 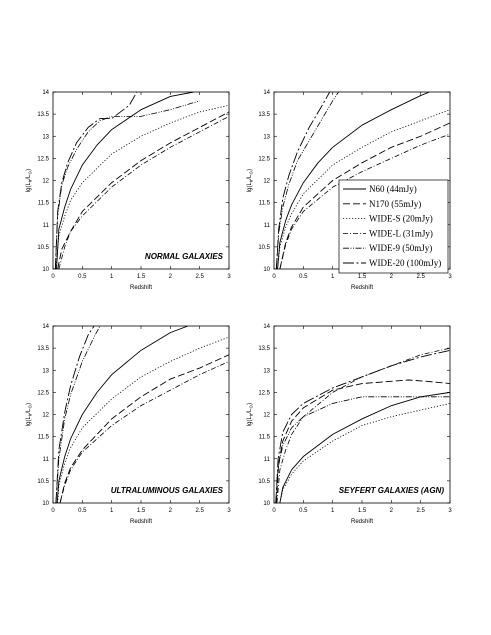 What do you see at coordinates (43, 393) in the screenshot?
I see `y-tick-label: 12.5` at bounding box center [43, 393].